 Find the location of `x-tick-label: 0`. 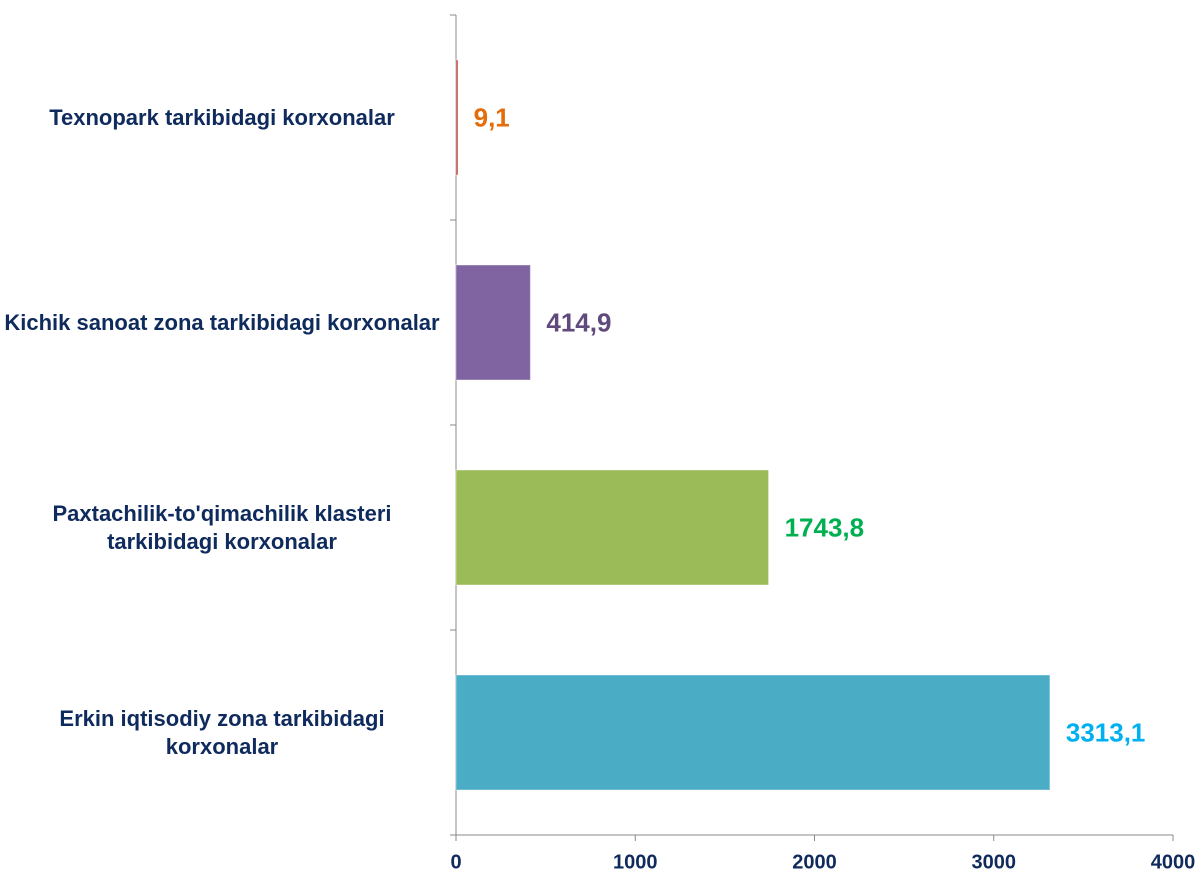

x-tick-label: 0 is located at coordinates (455, 862).